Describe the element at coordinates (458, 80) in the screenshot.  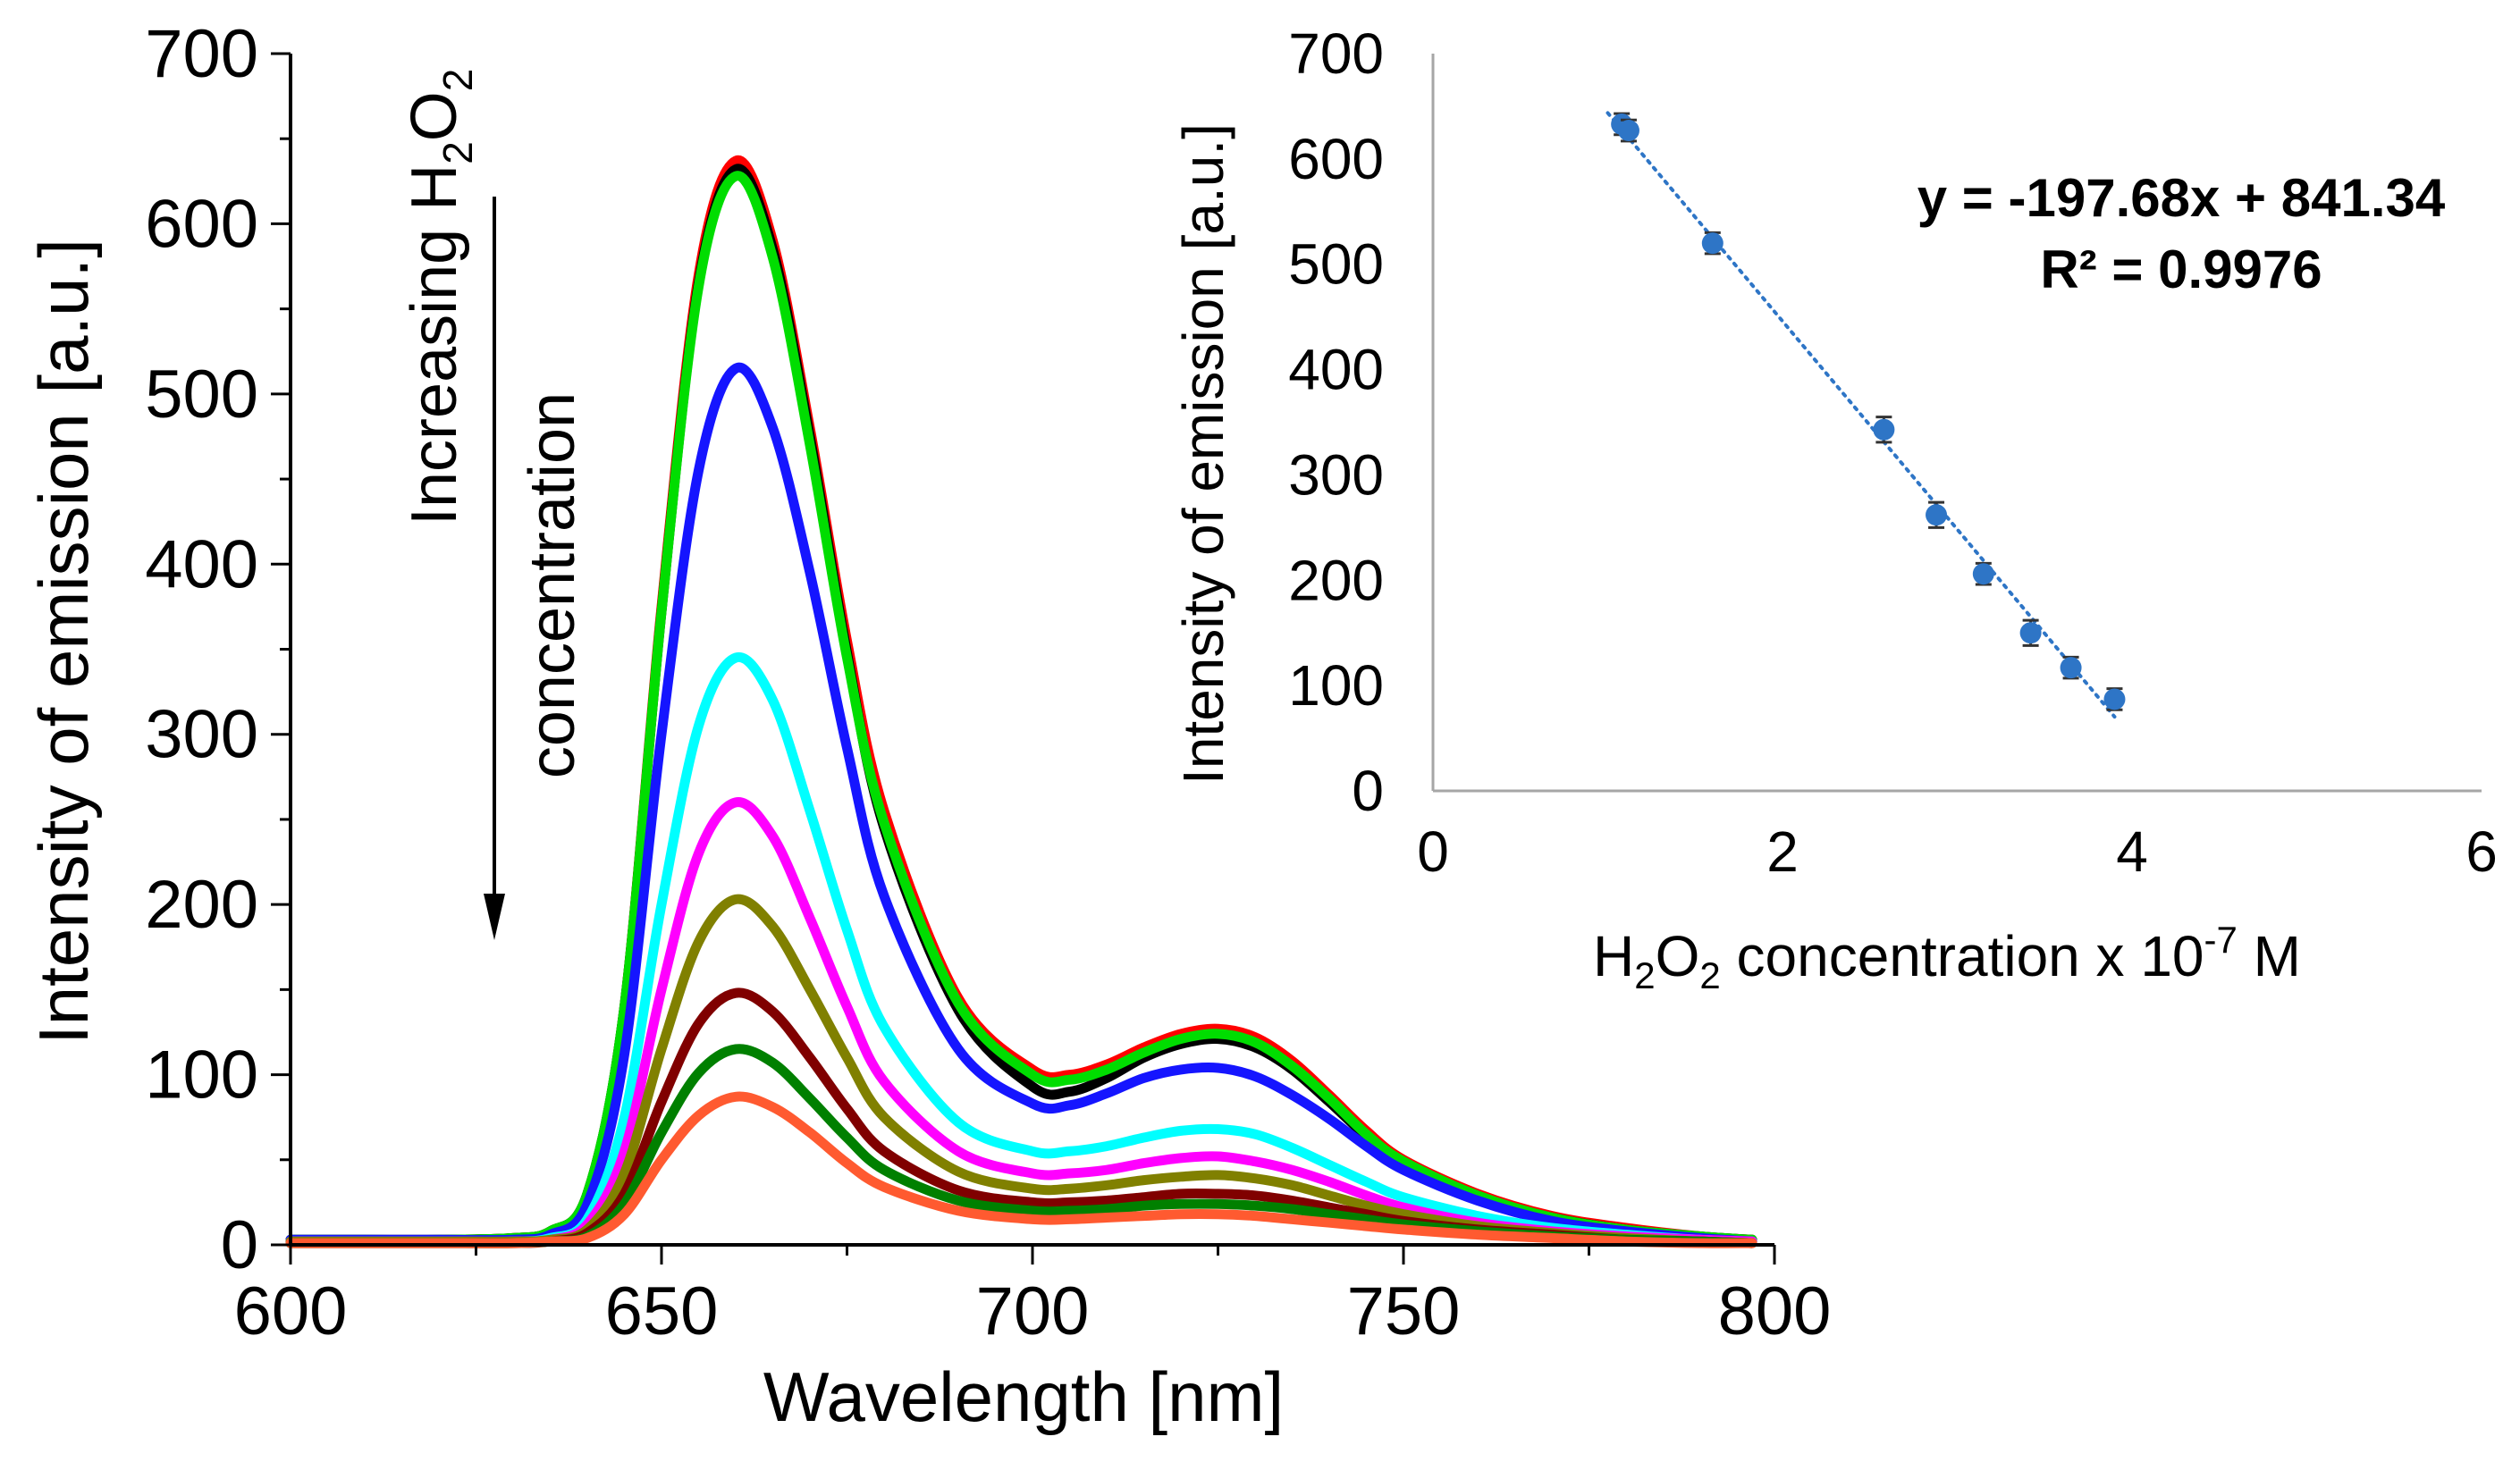
I see `annotation-sub-2b: 2` at that location.